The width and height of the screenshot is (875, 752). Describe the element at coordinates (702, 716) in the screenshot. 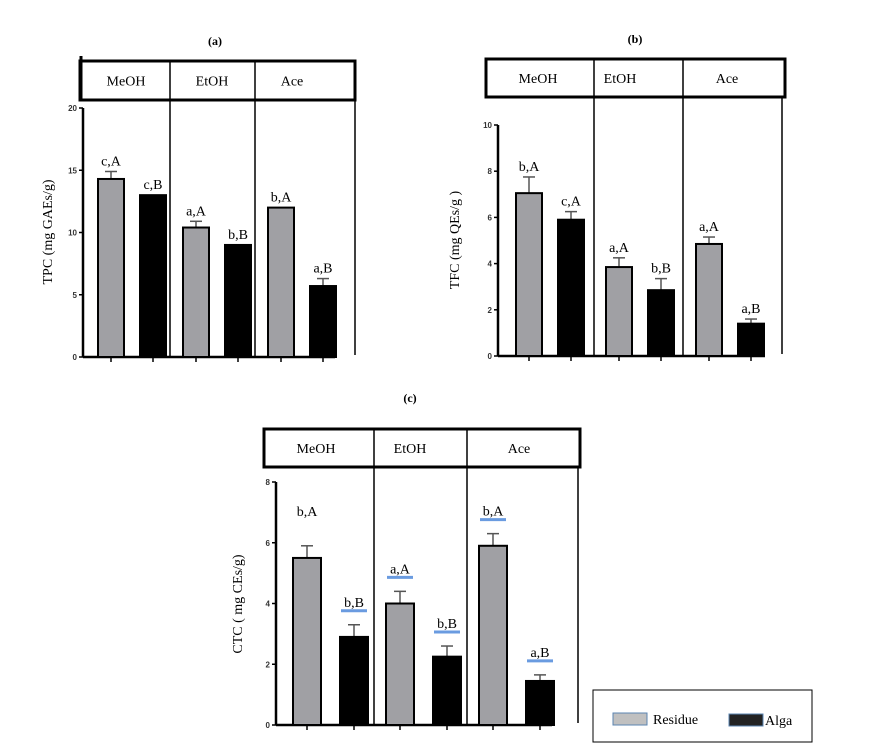

I see `legend: Residue Alga` at that location.